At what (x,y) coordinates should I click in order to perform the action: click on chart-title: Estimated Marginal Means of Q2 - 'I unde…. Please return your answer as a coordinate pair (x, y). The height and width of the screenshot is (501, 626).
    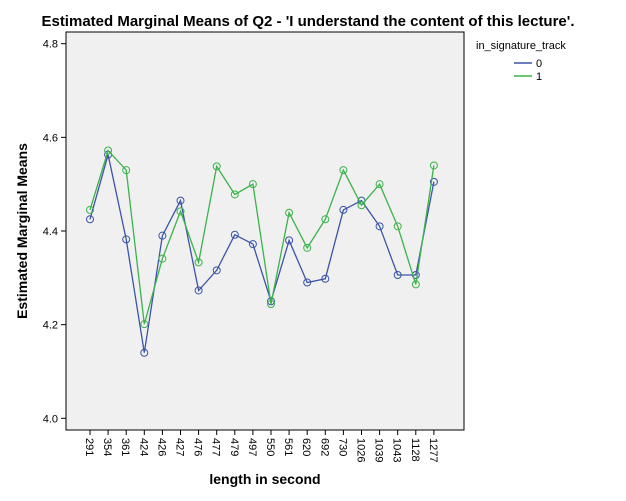
    Looking at the image, I should click on (307, 21).